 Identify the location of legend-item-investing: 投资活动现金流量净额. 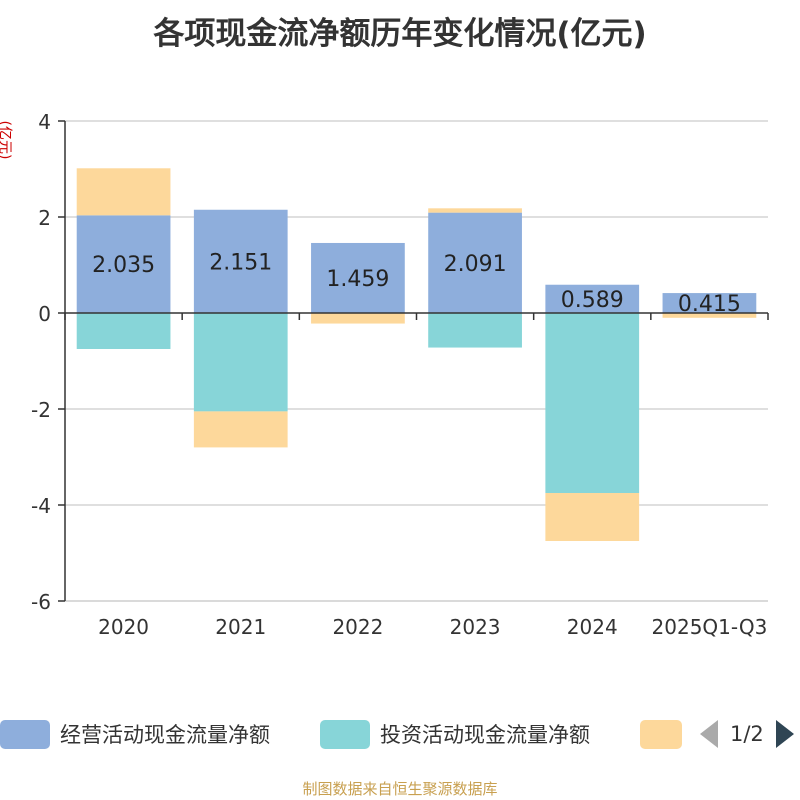
(455, 734).